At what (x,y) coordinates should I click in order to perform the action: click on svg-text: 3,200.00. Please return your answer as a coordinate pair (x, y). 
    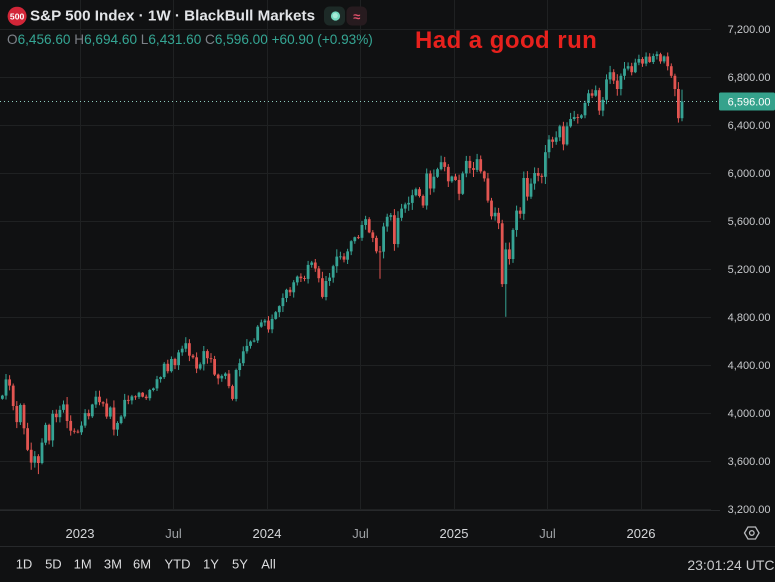
    Looking at the image, I should click on (749, 510).